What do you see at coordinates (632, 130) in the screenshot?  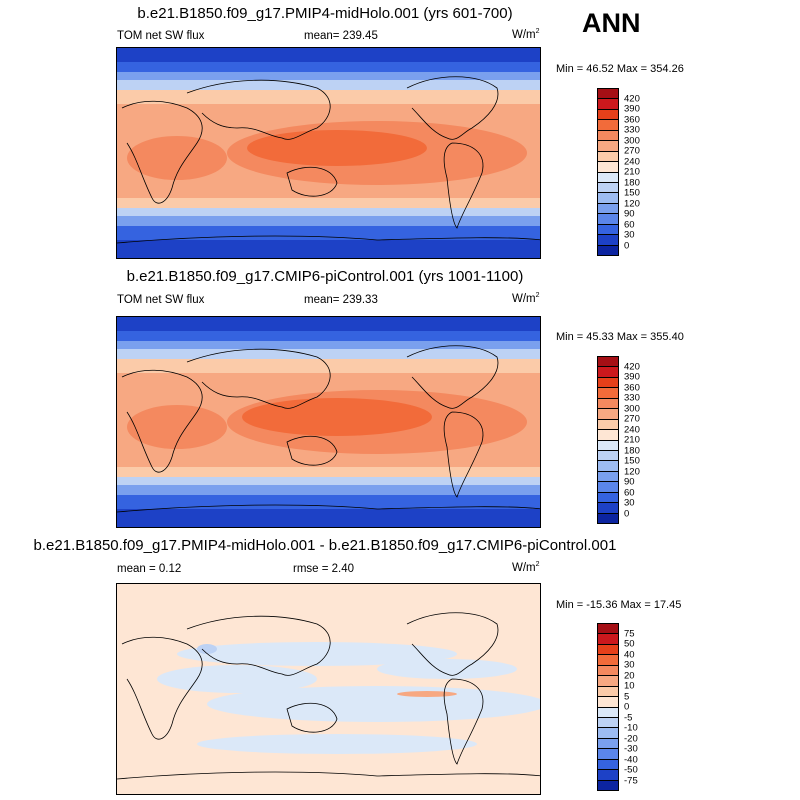 I see `colorbar-tick-label: 330` at bounding box center [632, 130].